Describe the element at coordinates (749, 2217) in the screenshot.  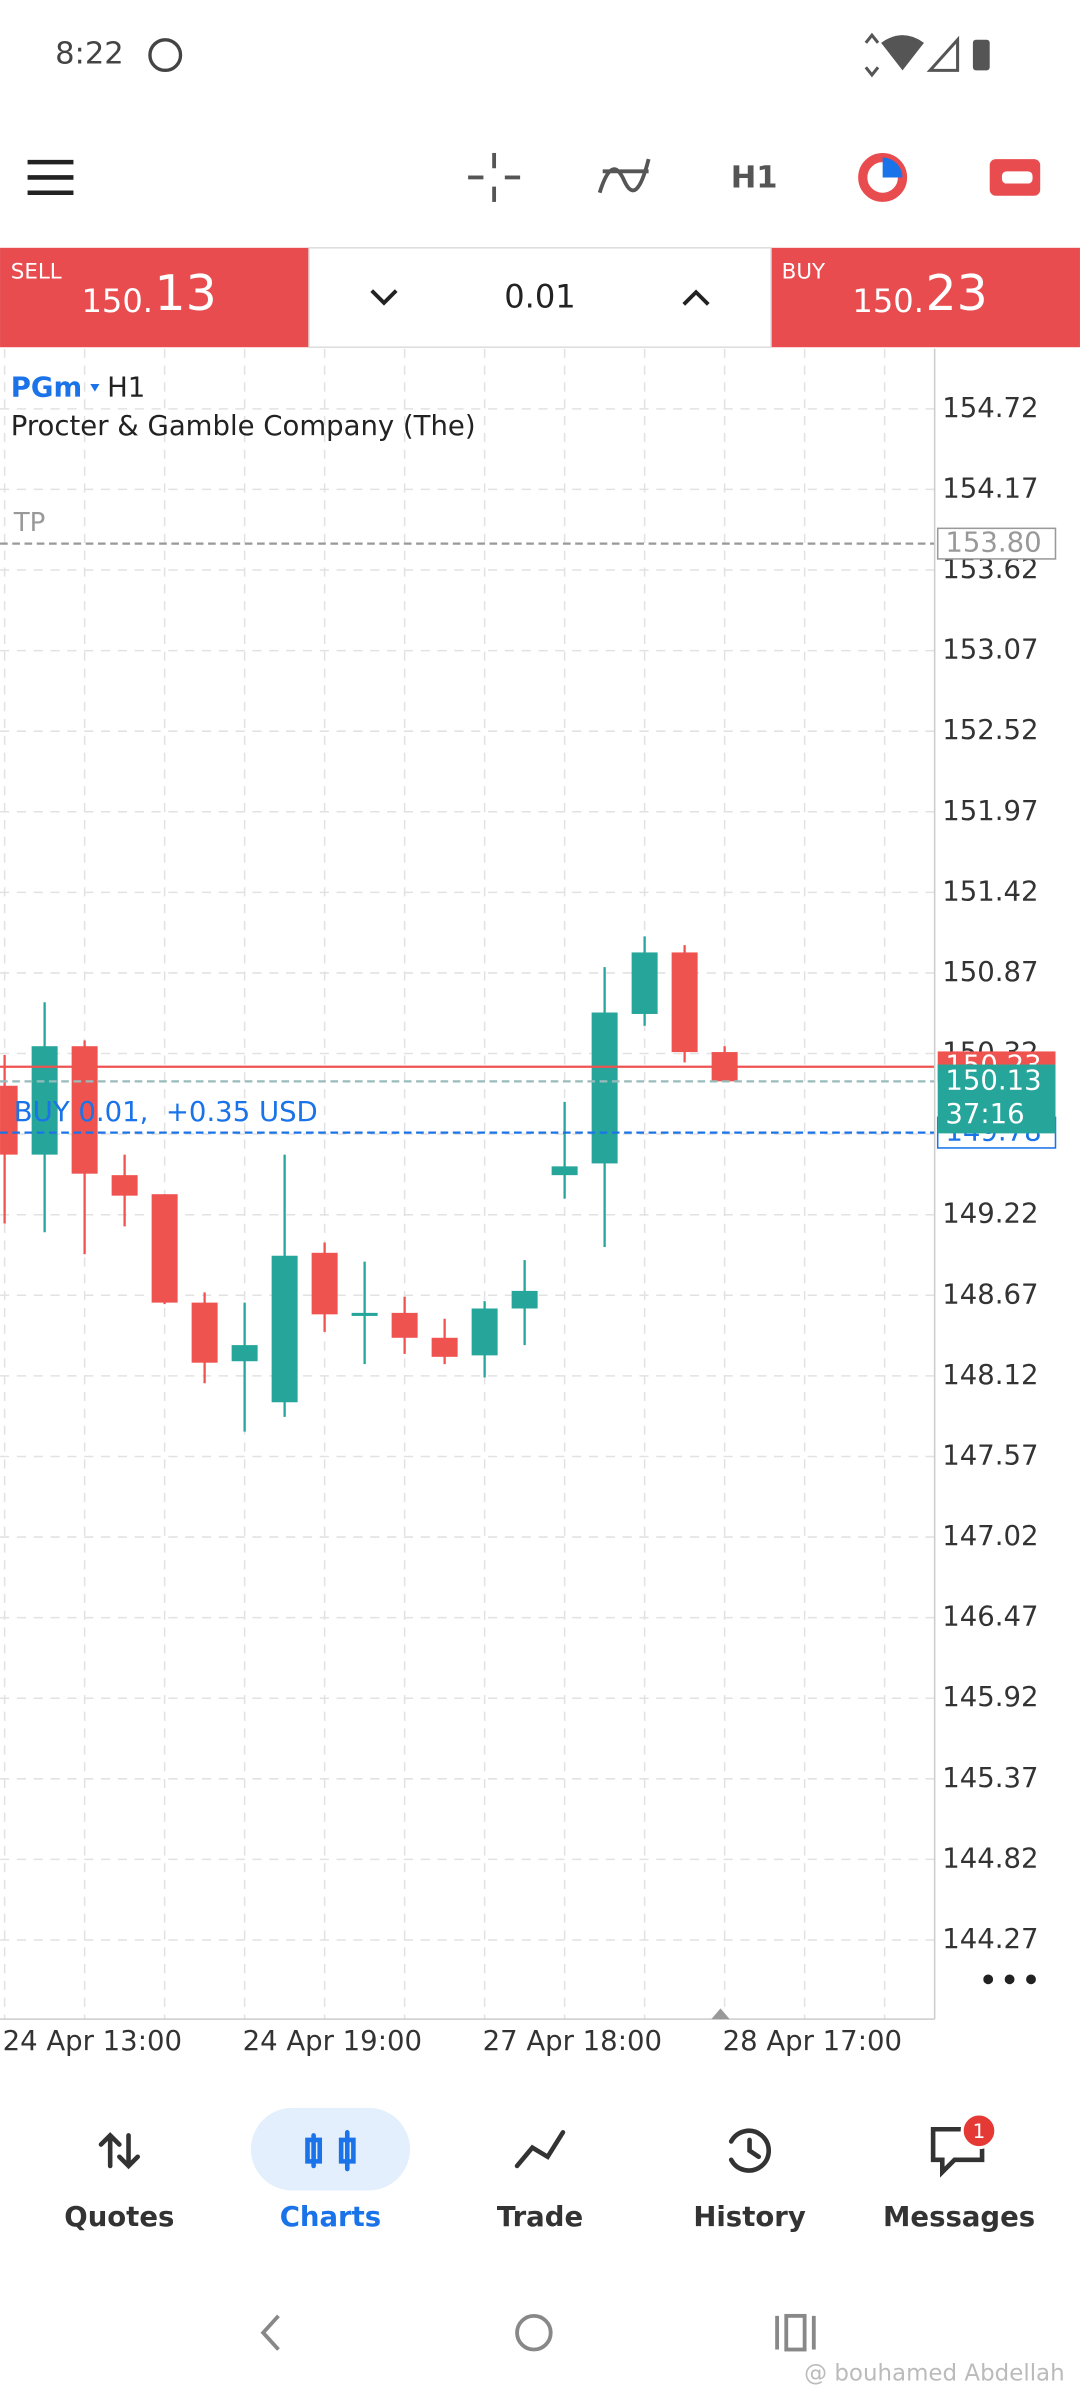
I see `nav-label: History` at that location.